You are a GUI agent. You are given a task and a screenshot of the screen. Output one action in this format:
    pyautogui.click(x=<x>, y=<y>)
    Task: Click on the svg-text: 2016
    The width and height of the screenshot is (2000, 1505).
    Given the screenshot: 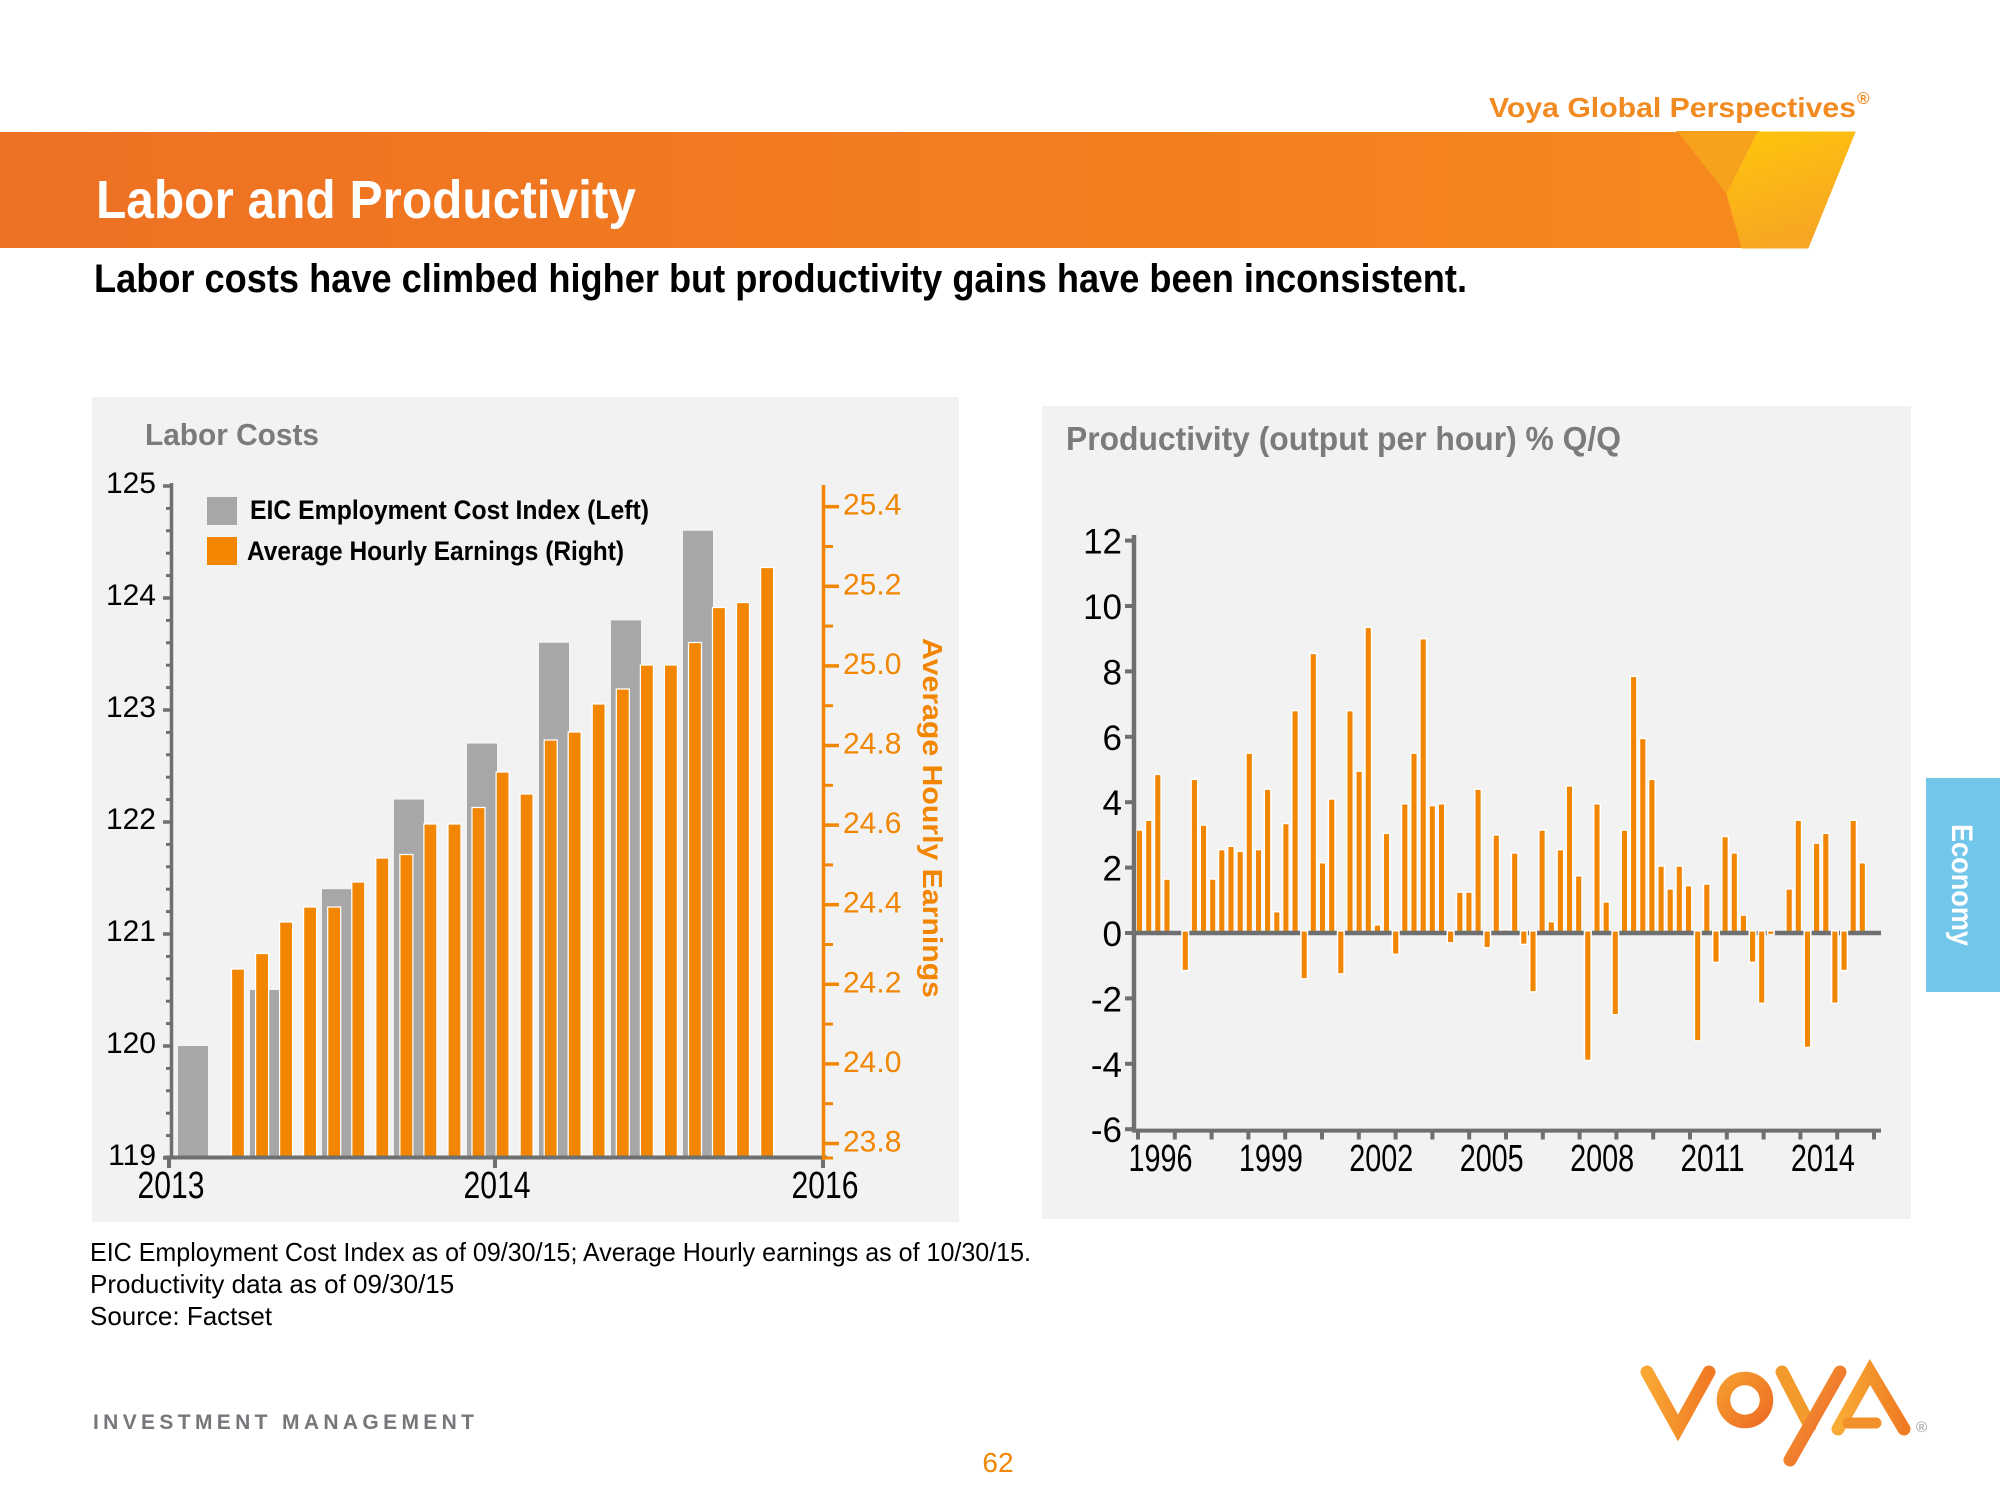 What is the action you would take?
    pyautogui.click(x=825, y=1186)
    